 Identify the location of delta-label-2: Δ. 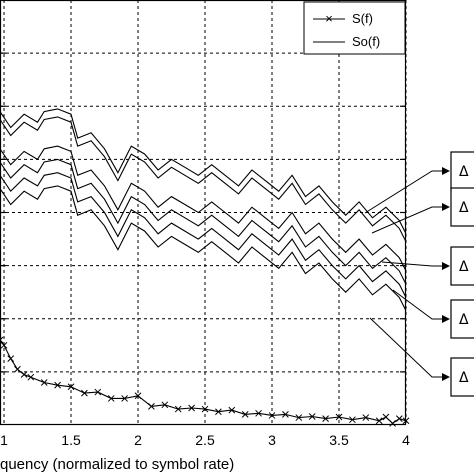
(464, 267).